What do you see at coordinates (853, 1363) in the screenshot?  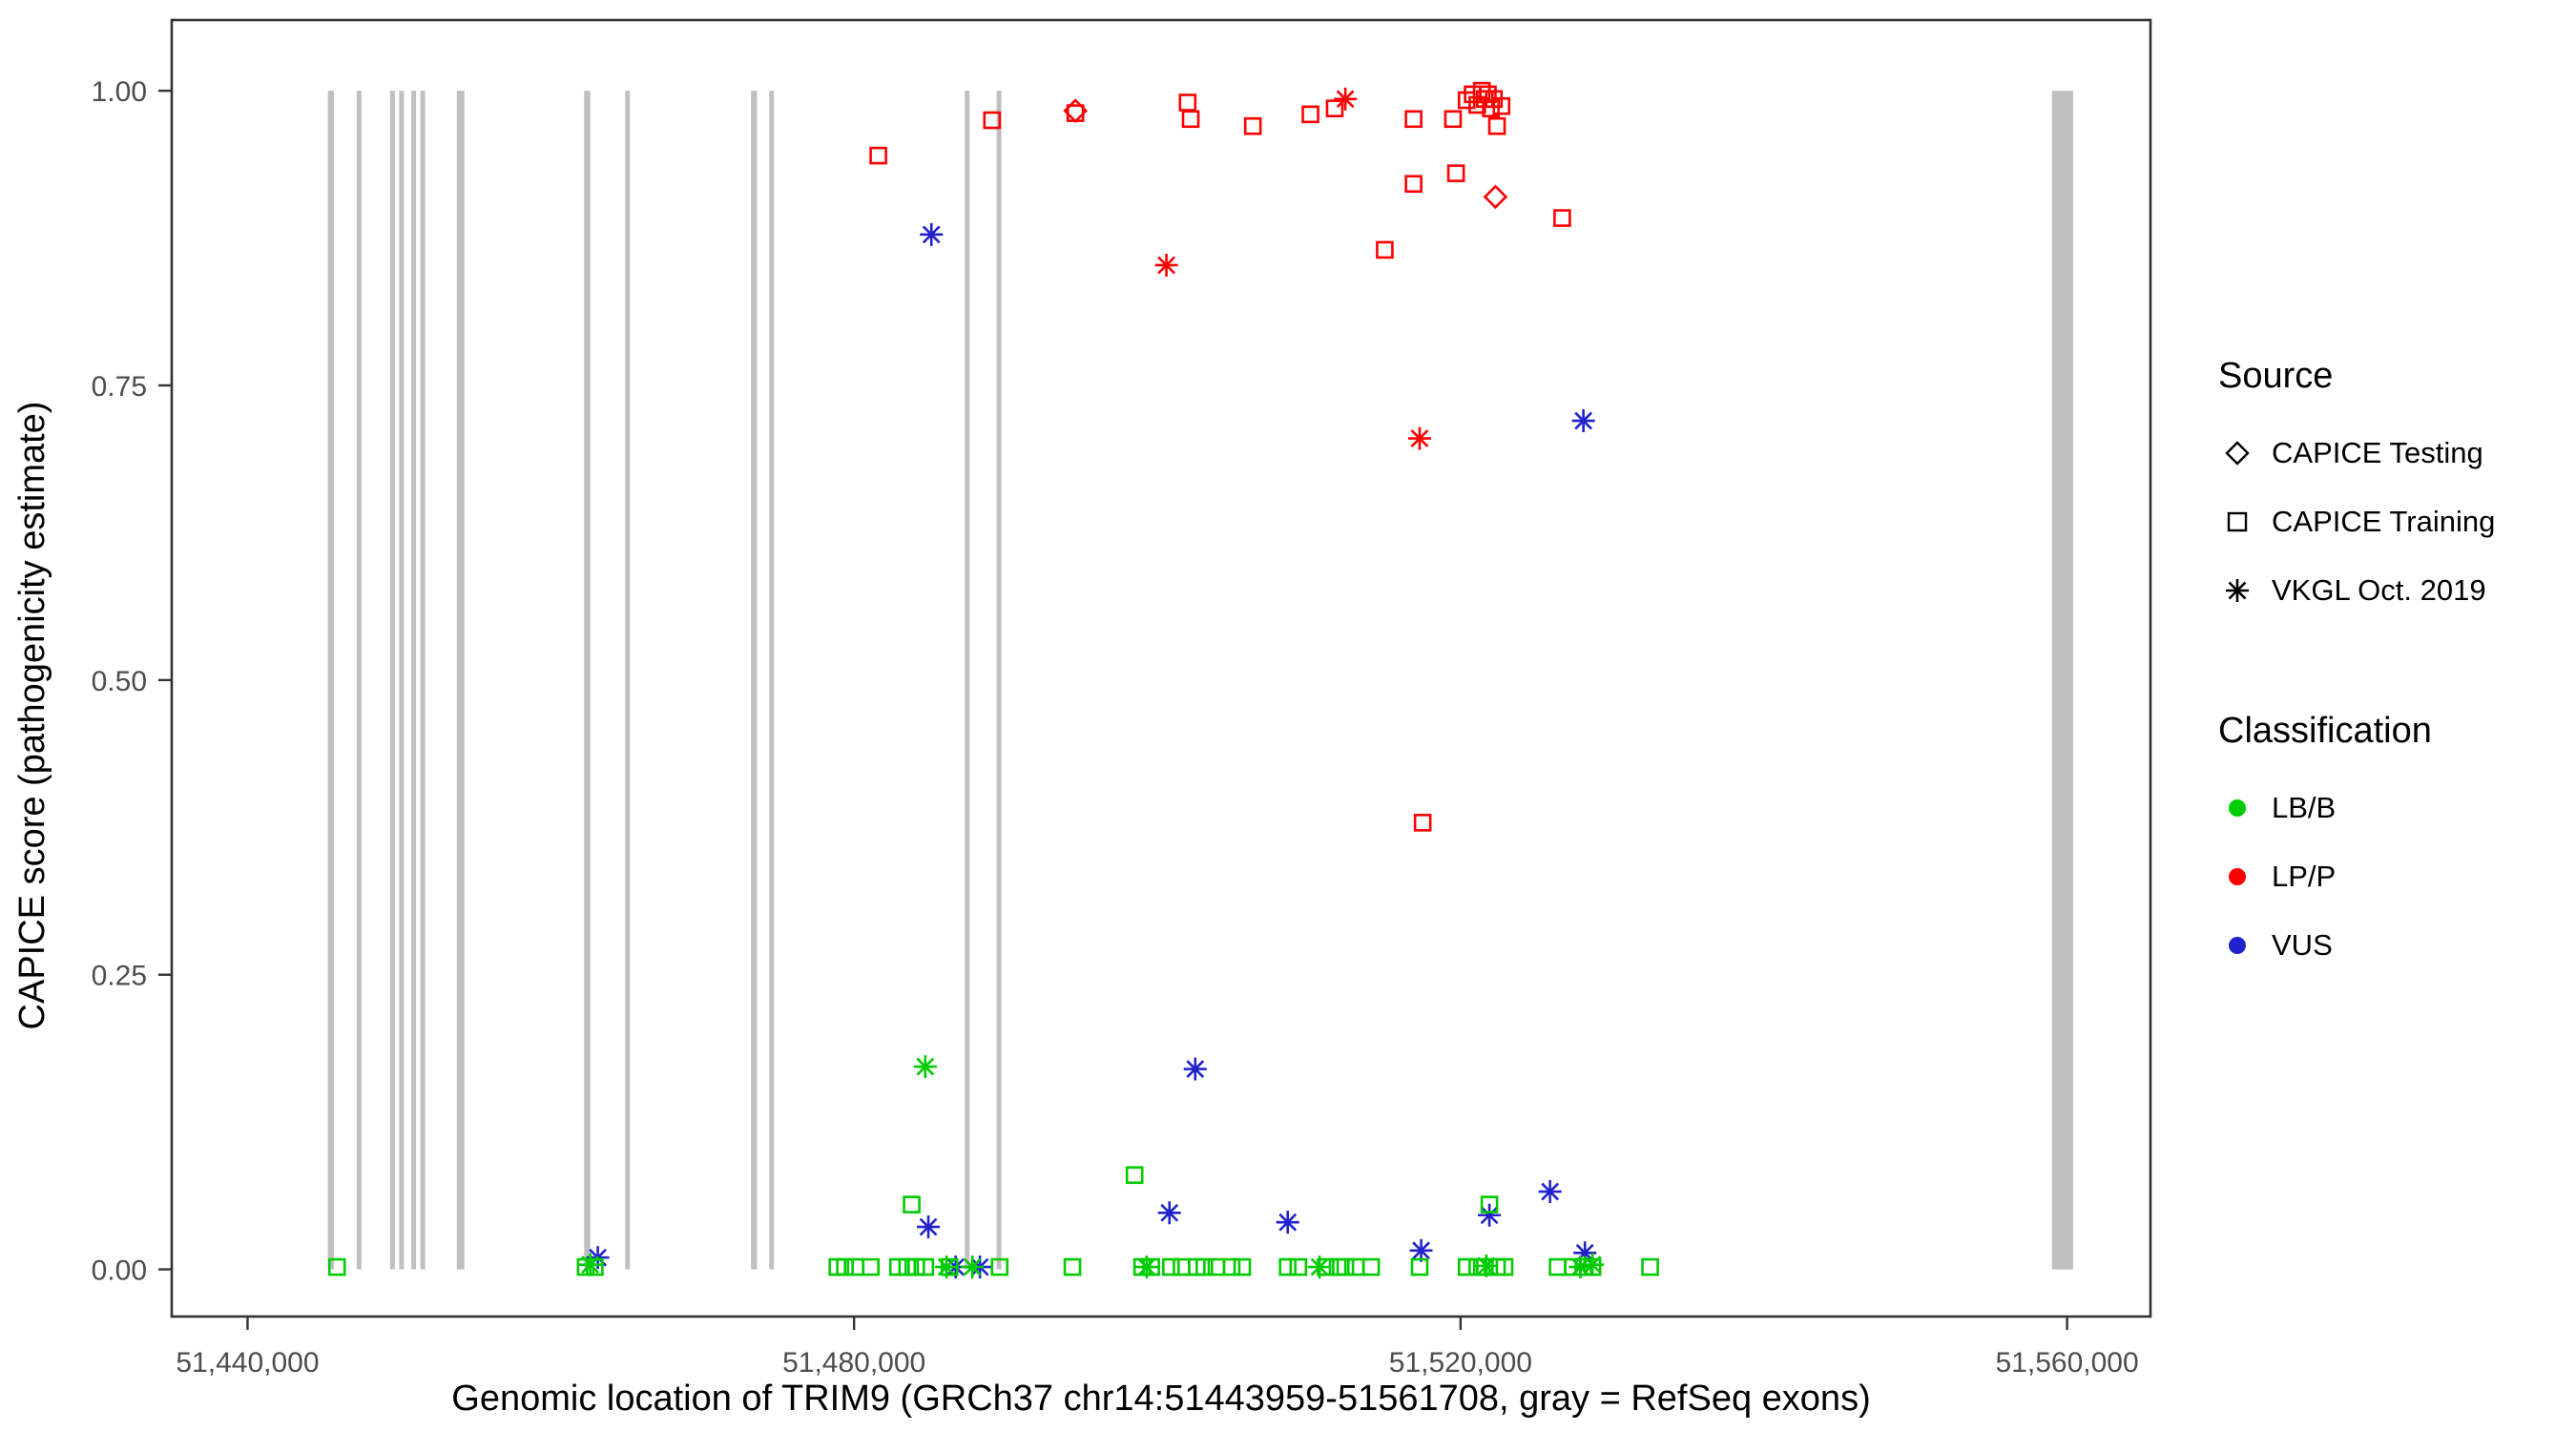 I see `x-tick-label: 51,480,000` at bounding box center [853, 1363].